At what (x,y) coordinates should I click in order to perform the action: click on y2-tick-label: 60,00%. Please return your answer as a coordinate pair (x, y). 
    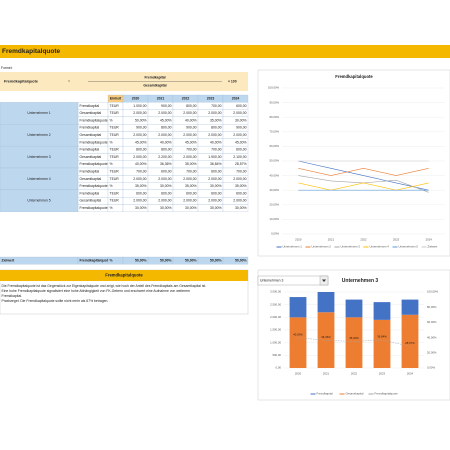
    Looking at the image, I should click on (432, 322).